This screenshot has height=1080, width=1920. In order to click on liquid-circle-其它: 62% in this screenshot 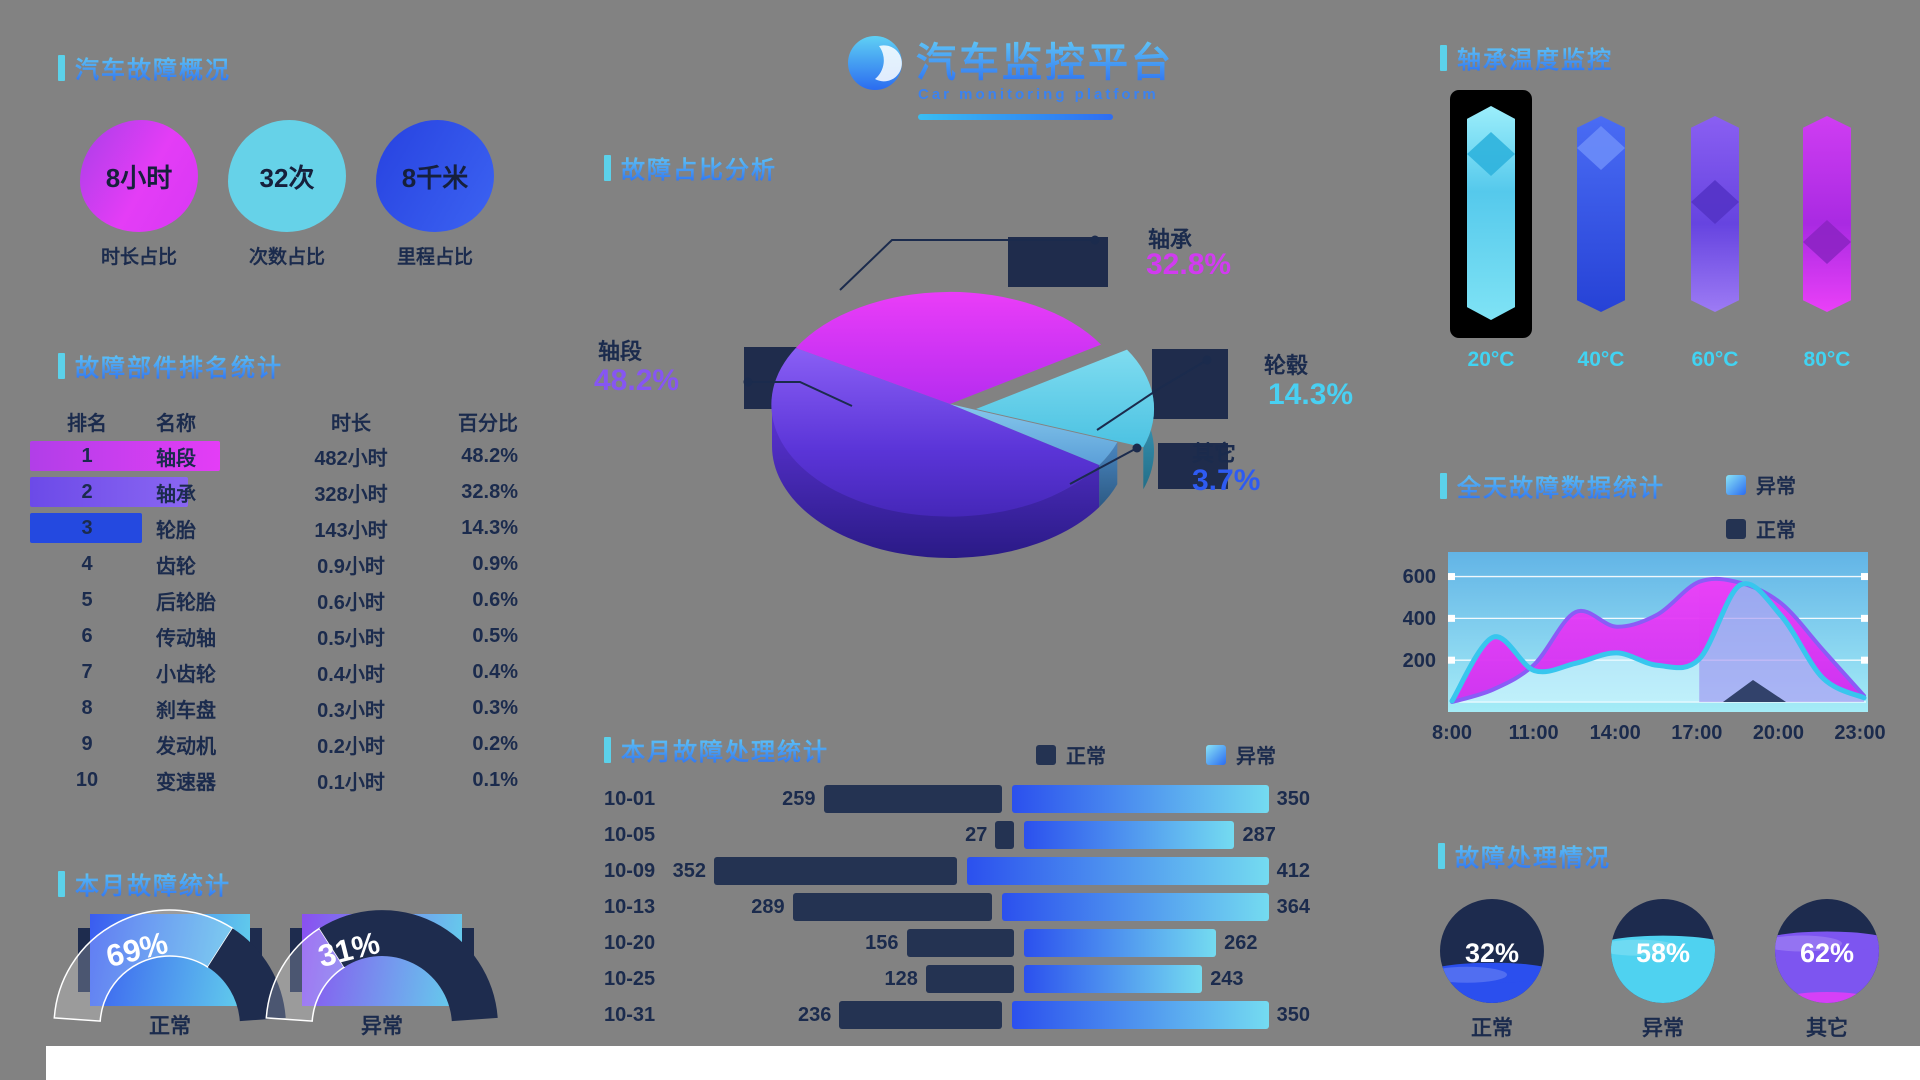, I will do `click(1827, 951)`.